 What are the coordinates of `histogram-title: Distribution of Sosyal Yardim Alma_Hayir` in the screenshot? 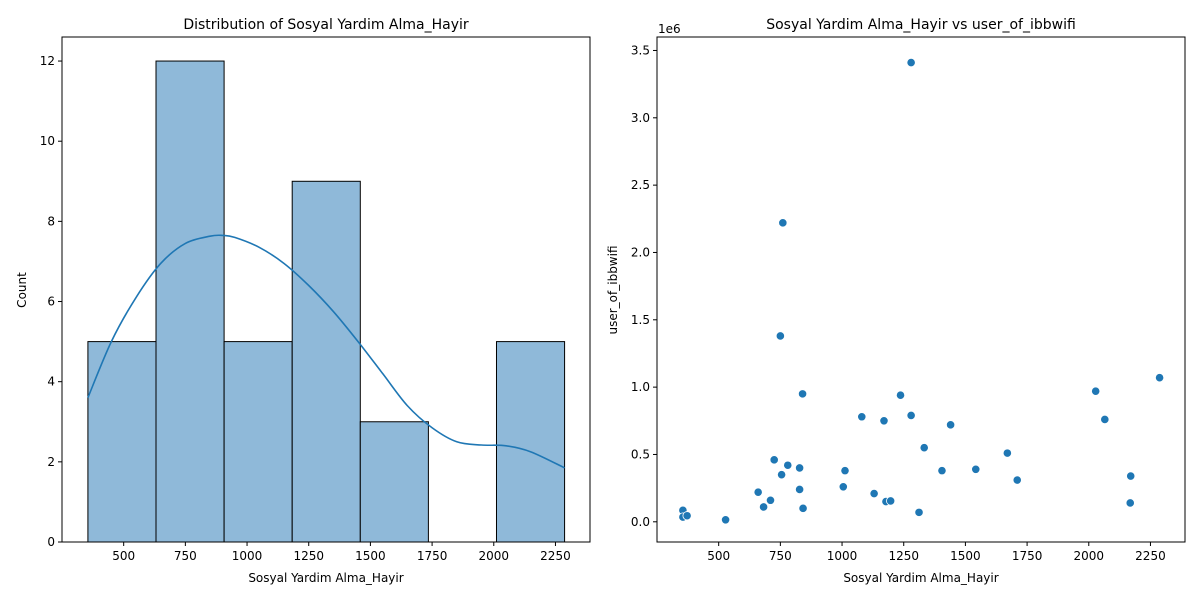 It's located at (326, 25).